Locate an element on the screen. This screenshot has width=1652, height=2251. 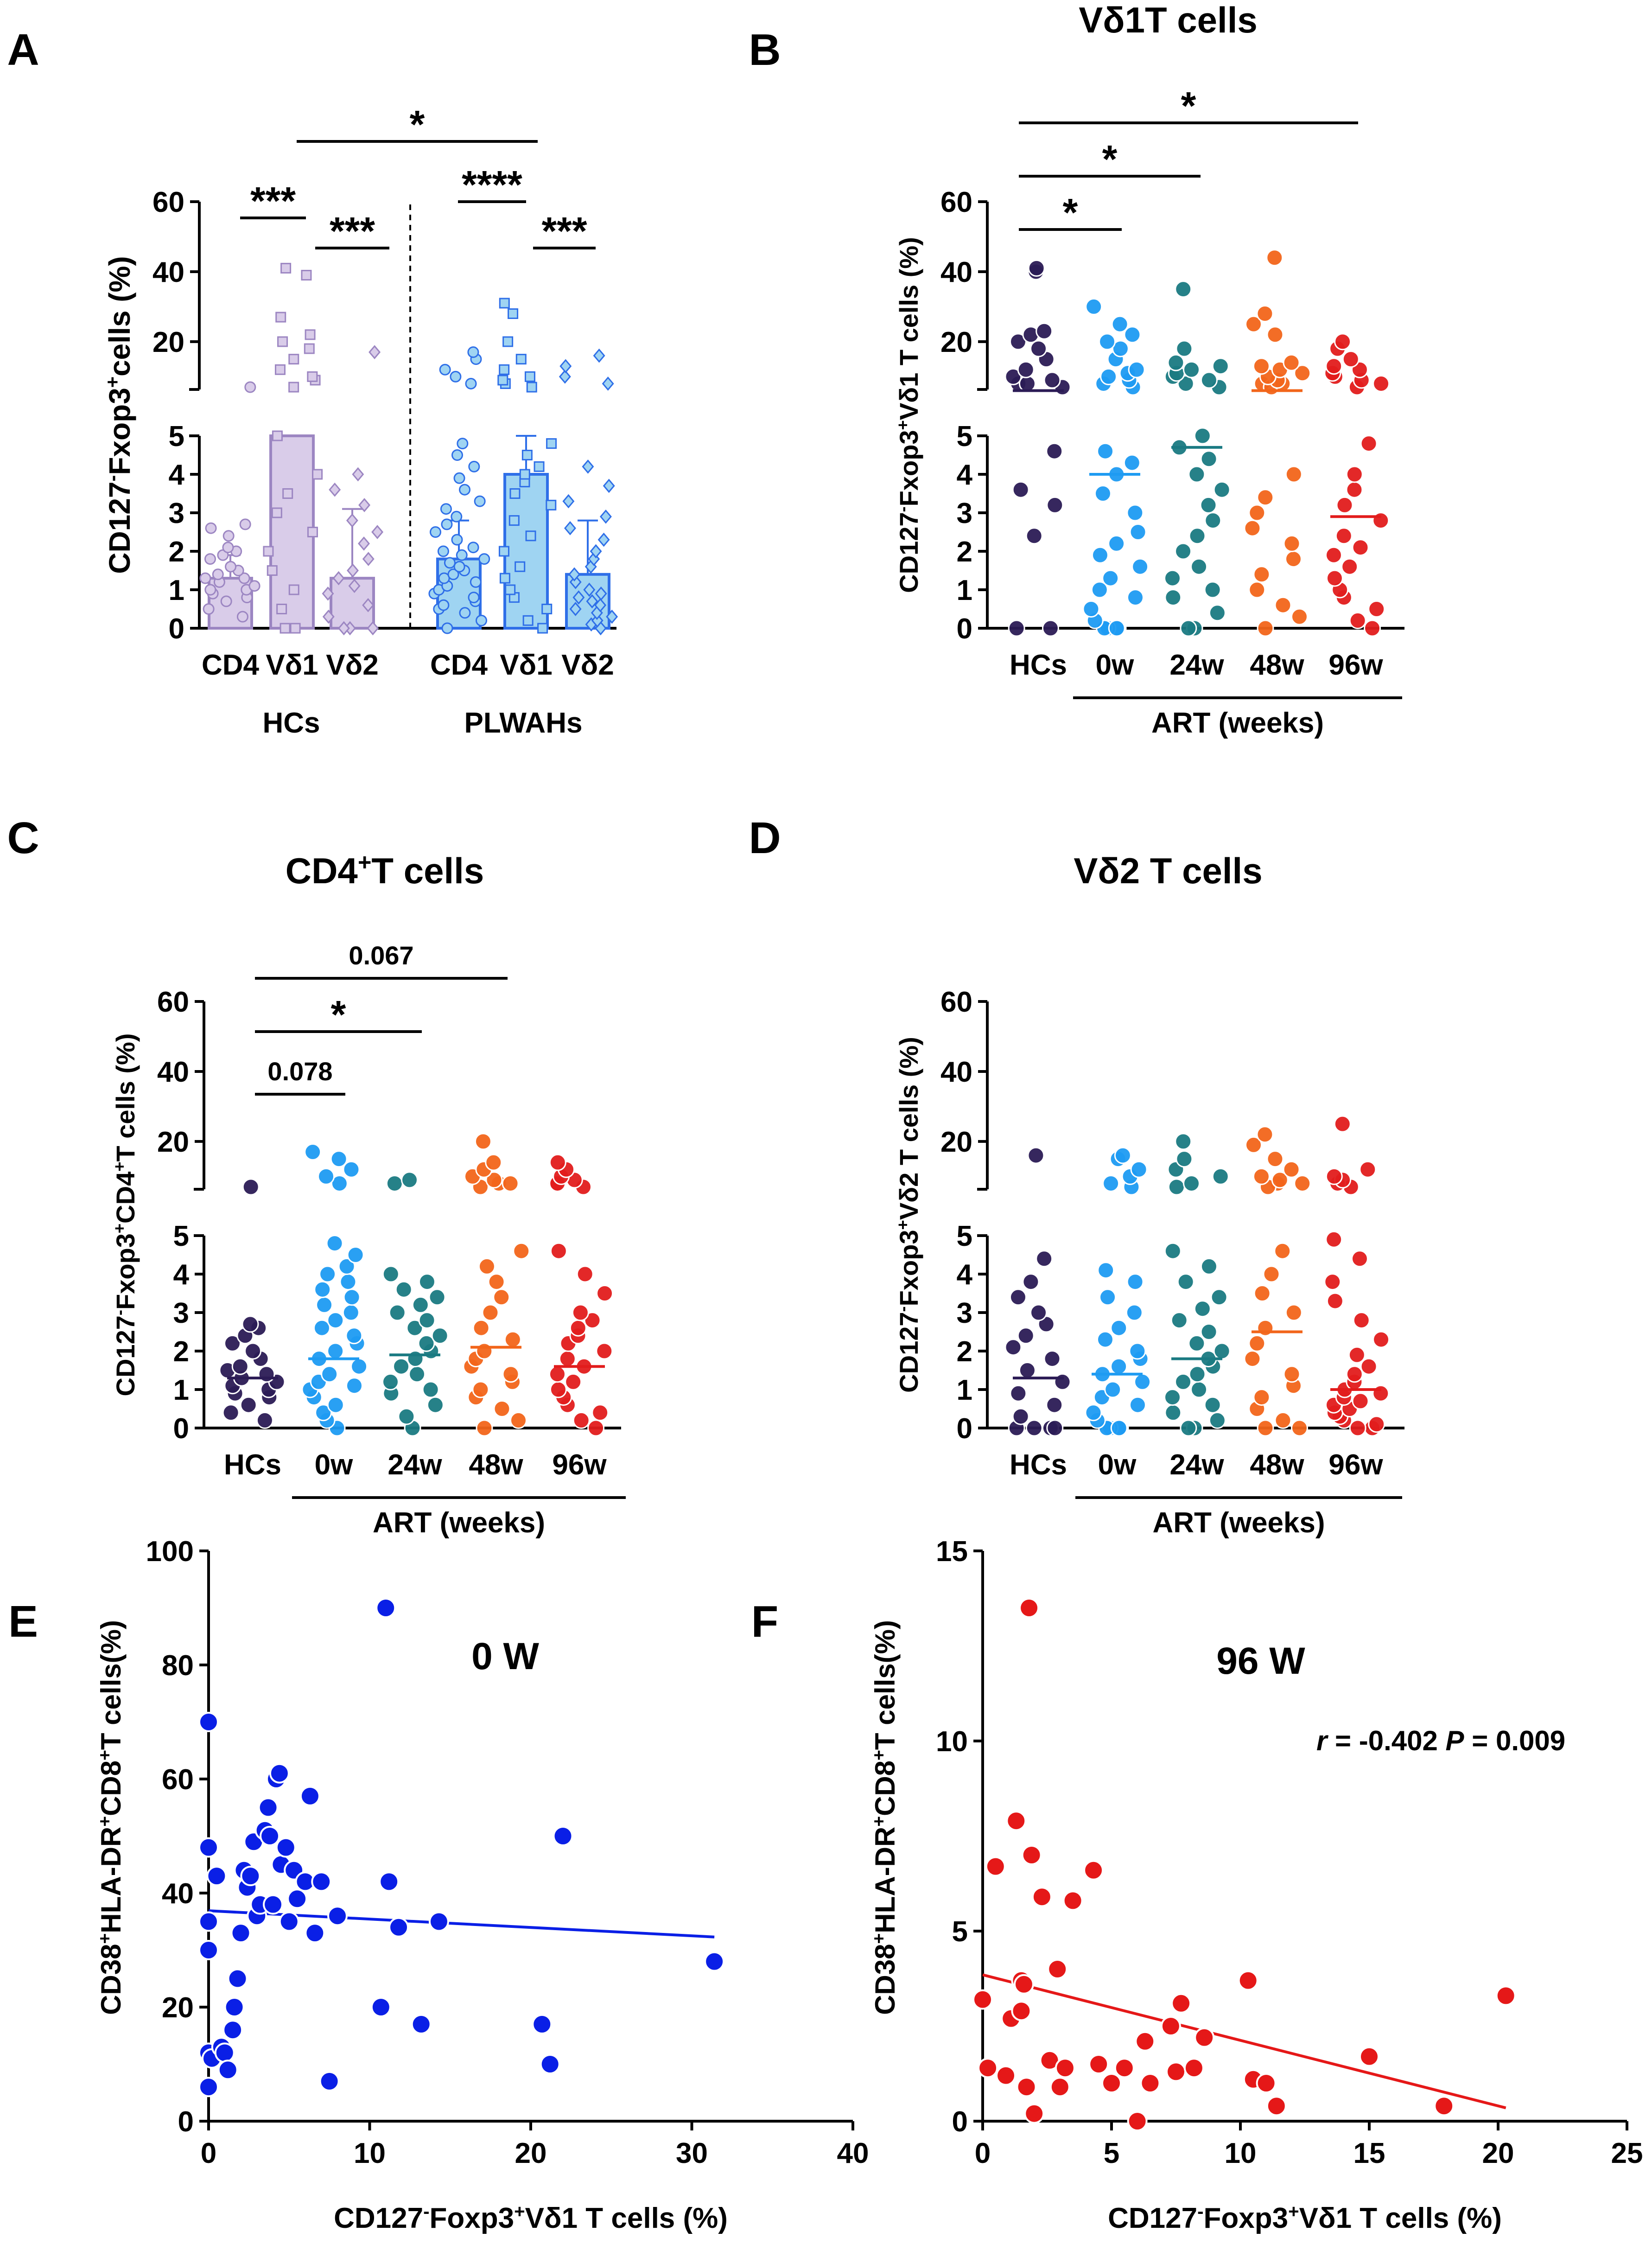
x-tick-label: HCs is located at coordinates (252, 1465).